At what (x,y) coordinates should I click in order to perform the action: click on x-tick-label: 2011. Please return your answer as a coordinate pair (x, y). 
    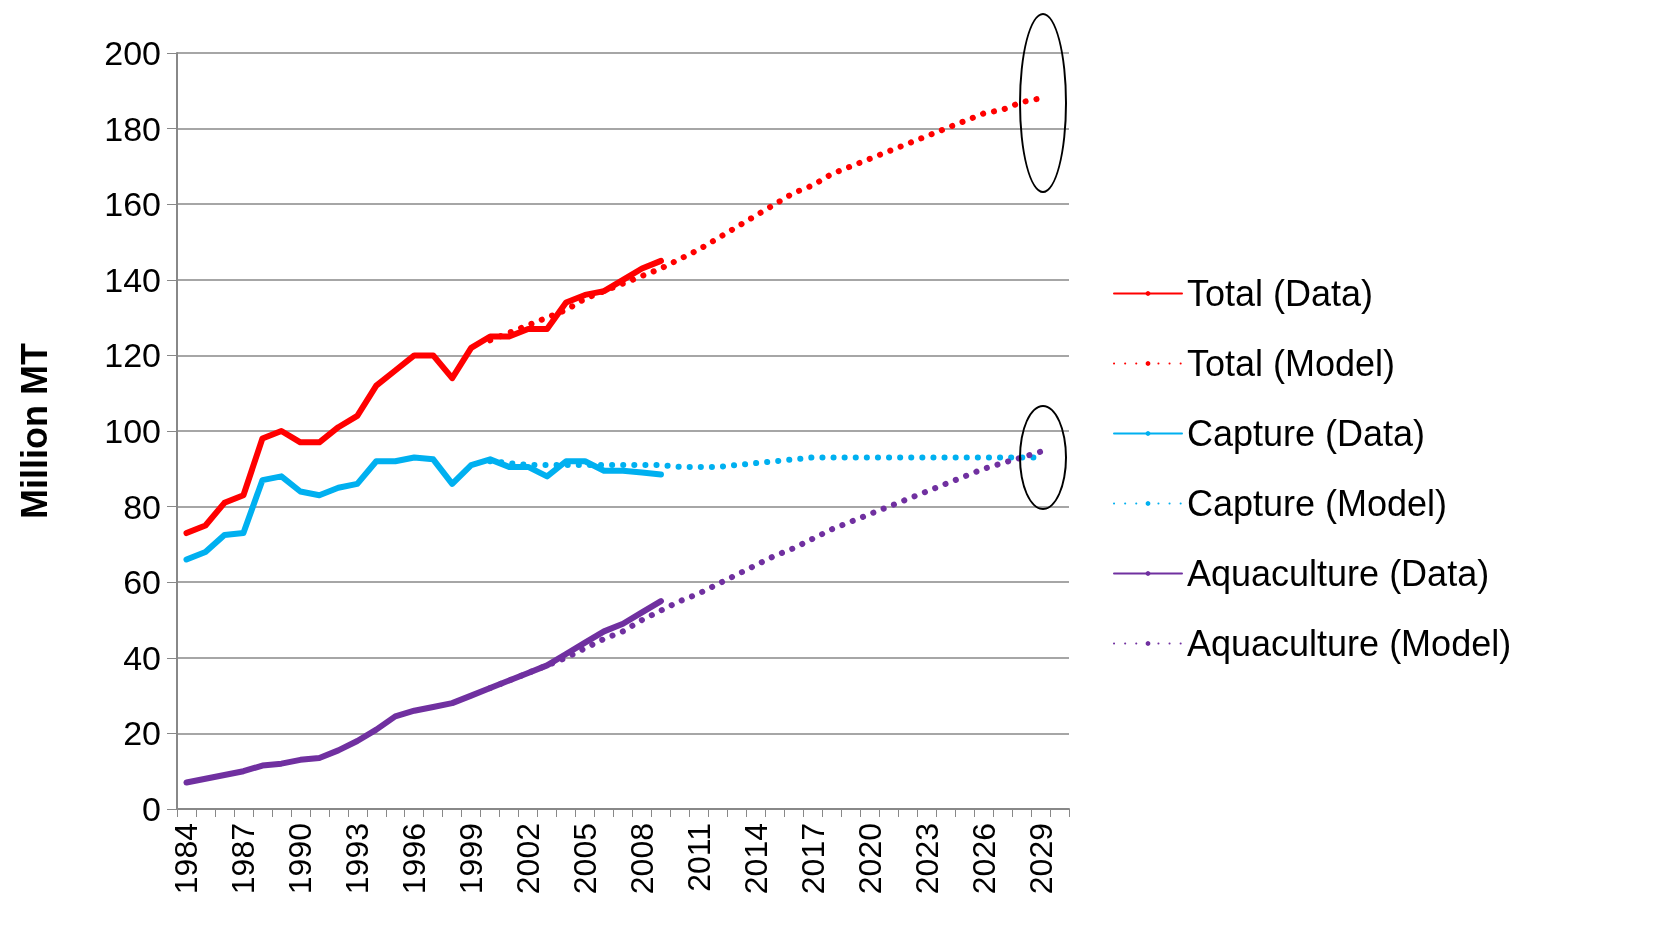
    Looking at the image, I should click on (698, 857).